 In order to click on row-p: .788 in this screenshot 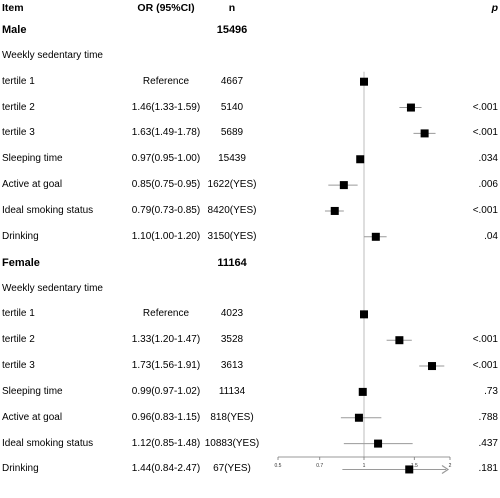, I will do `click(488, 417)`.